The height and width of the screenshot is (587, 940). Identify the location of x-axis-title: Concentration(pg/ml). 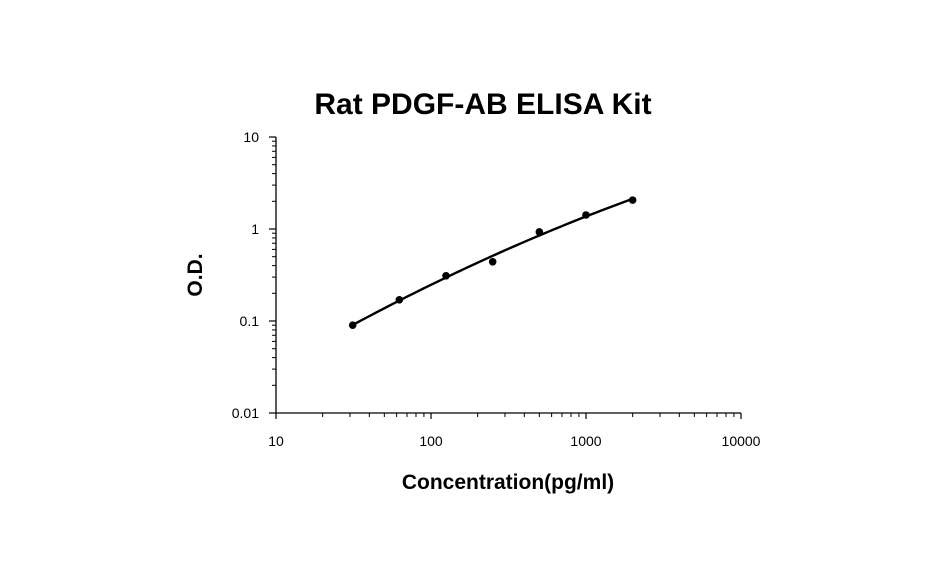
(508, 482).